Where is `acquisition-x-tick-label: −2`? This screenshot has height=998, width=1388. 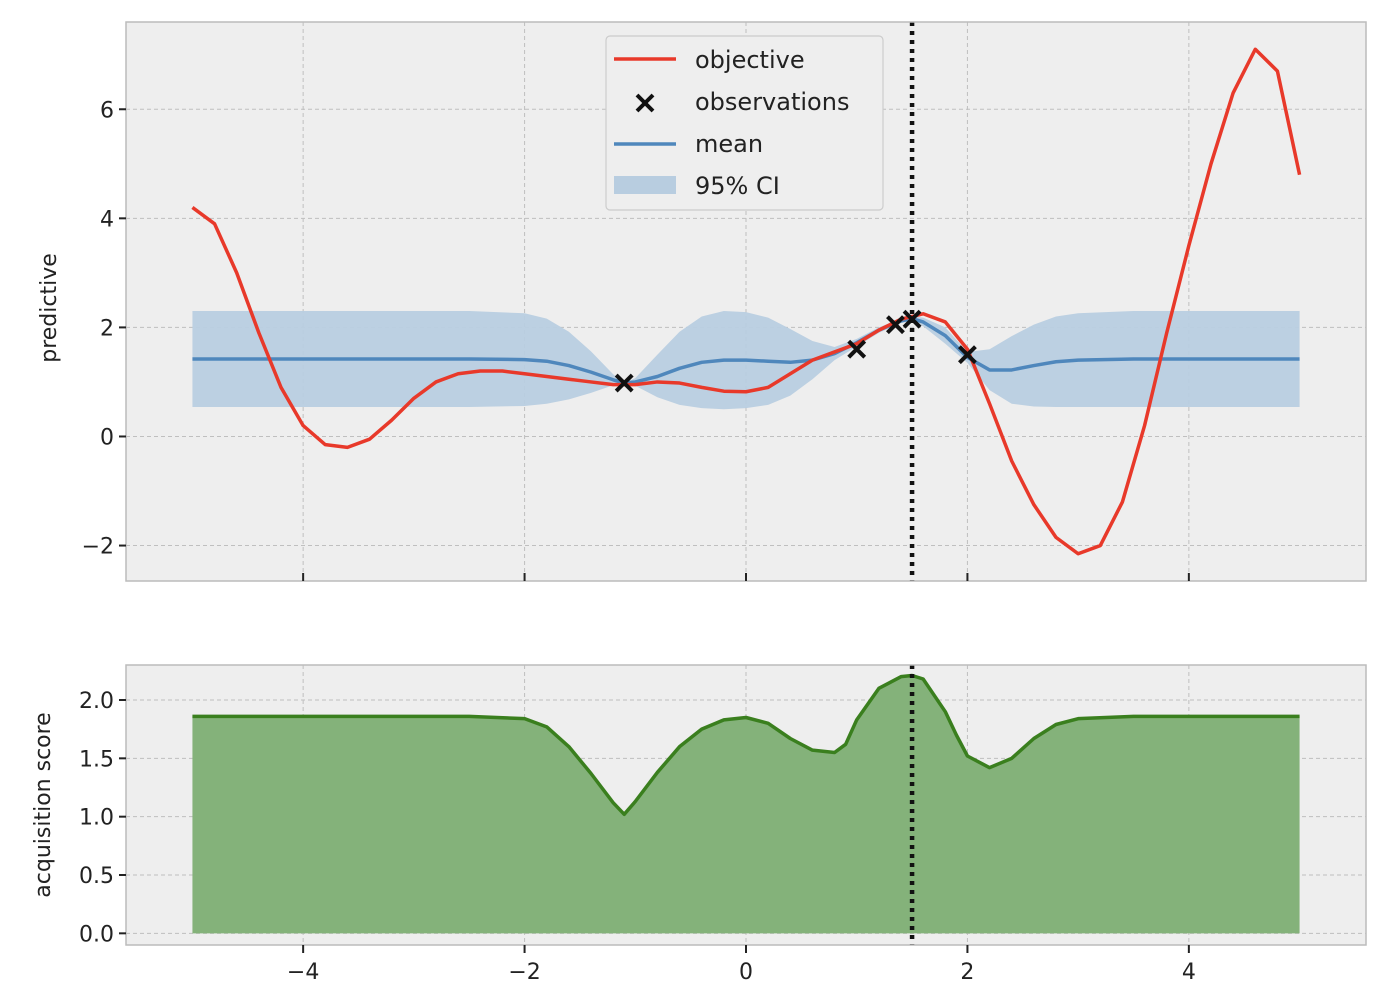 acquisition-x-tick-label: −2 is located at coordinates (524, 972).